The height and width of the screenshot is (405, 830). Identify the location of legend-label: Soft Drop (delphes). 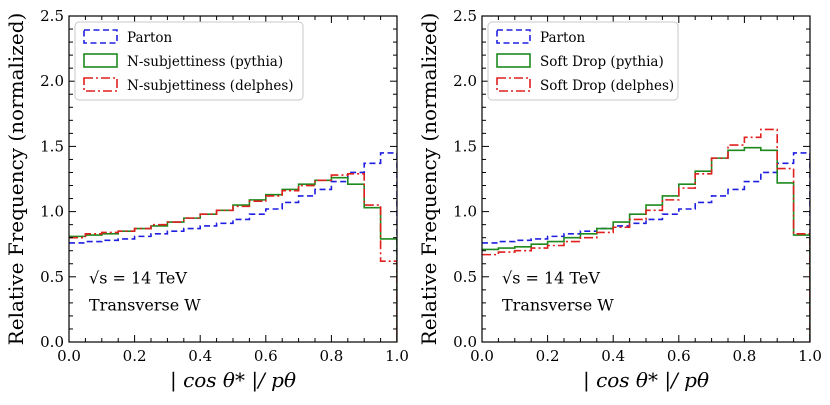
(607, 86).